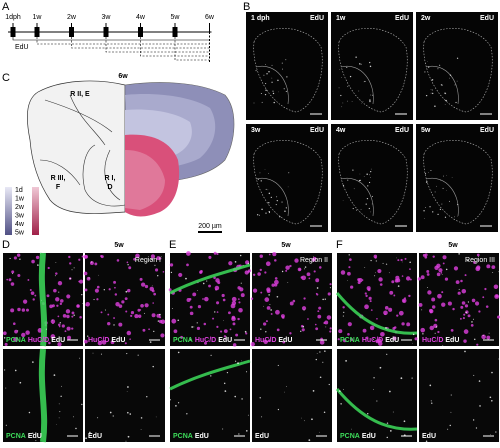 This screenshot has height=448, width=500. Describe the element at coordinates (176, 17) in the screenshot. I see `timepoint-label: 5w` at that location.